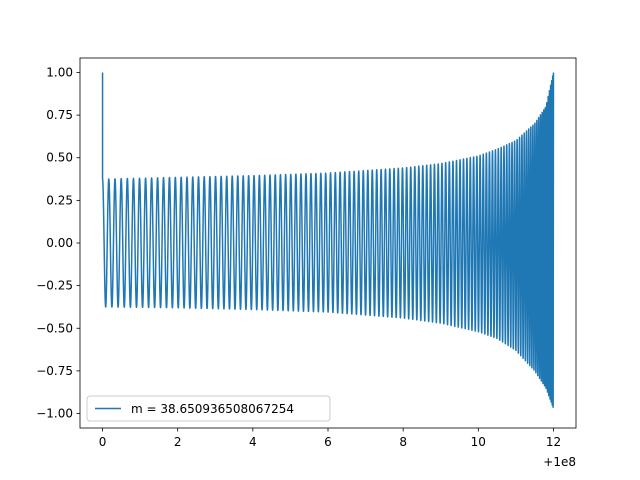  Describe the element at coordinates (54, 286) in the screenshot. I see `y-tick-label: −0.25` at that location.